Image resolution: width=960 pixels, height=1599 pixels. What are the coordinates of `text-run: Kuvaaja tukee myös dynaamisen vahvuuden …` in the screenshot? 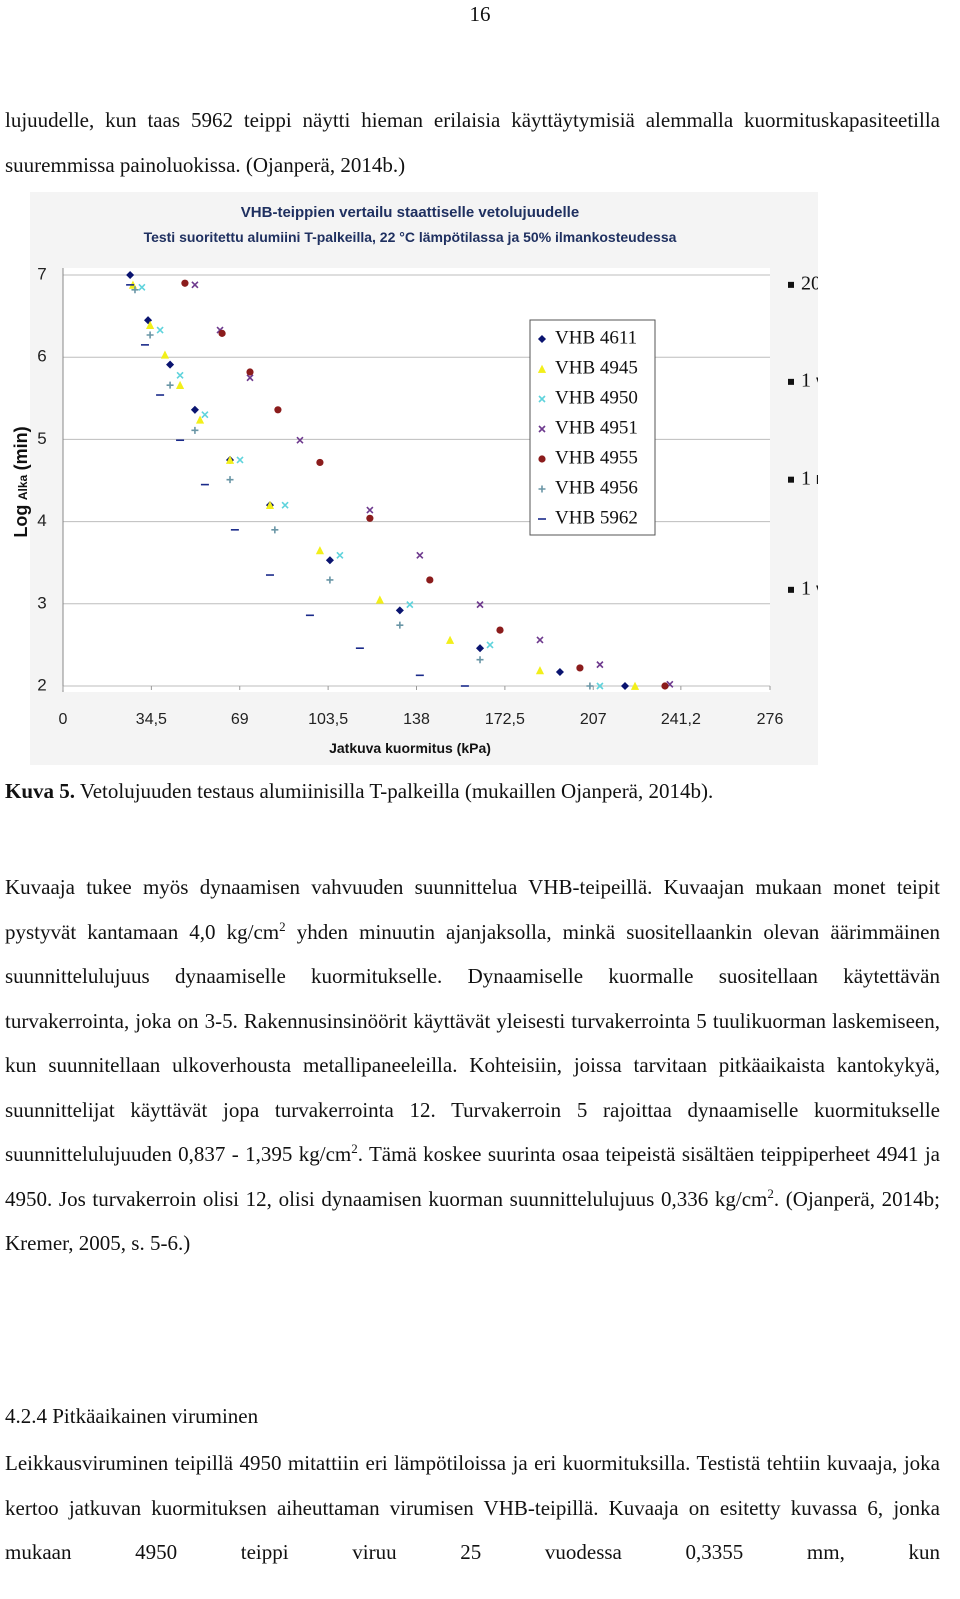 It's located at (472, 909).